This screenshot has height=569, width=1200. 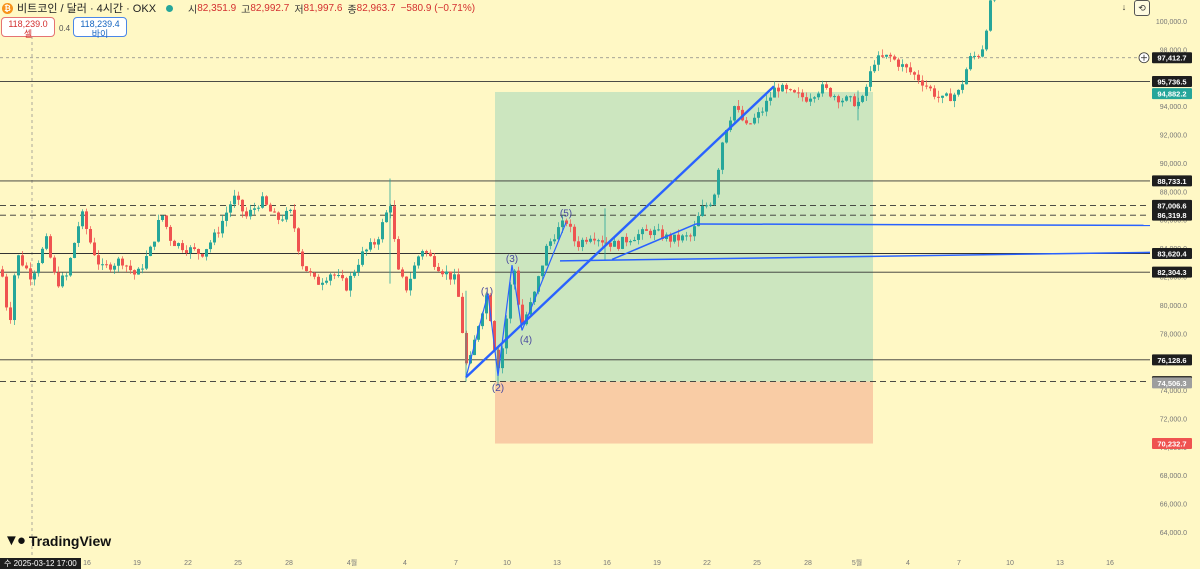 What do you see at coordinates (100, 27) in the screenshot?
I see `buy-button: 118,239.4 바이` at bounding box center [100, 27].